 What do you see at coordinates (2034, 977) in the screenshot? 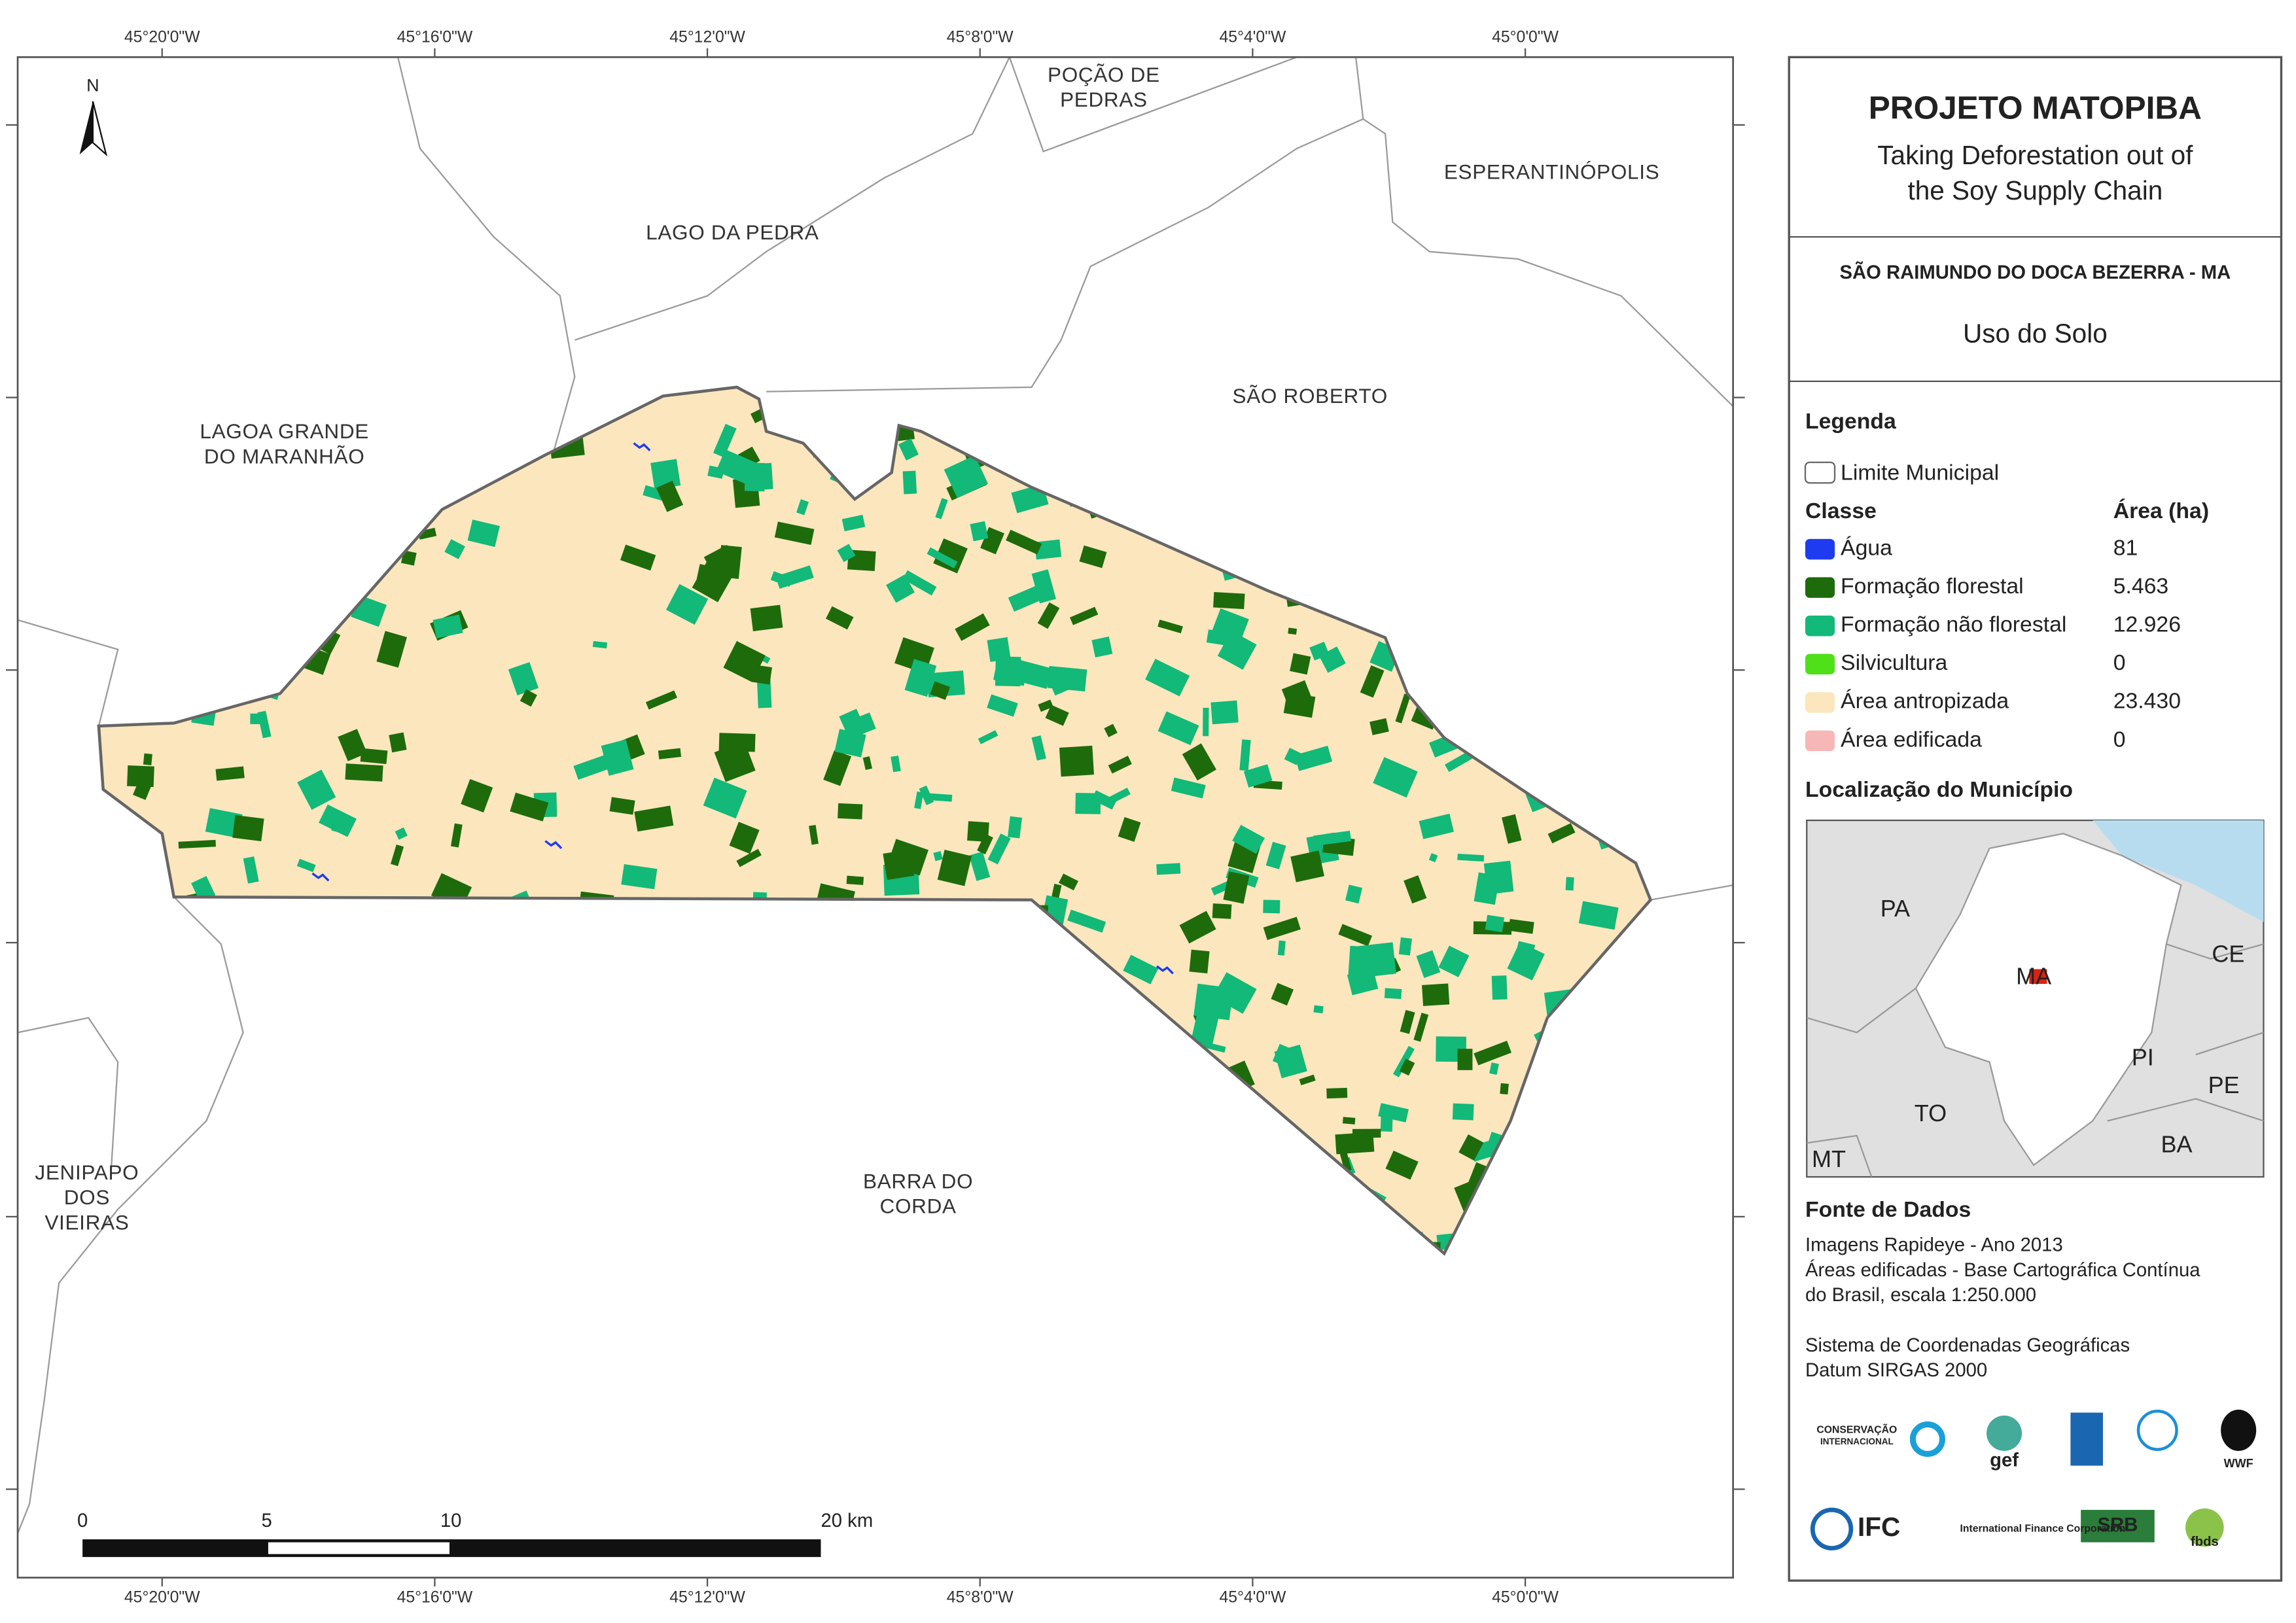
I see `inset-label: MA` at bounding box center [2034, 977].